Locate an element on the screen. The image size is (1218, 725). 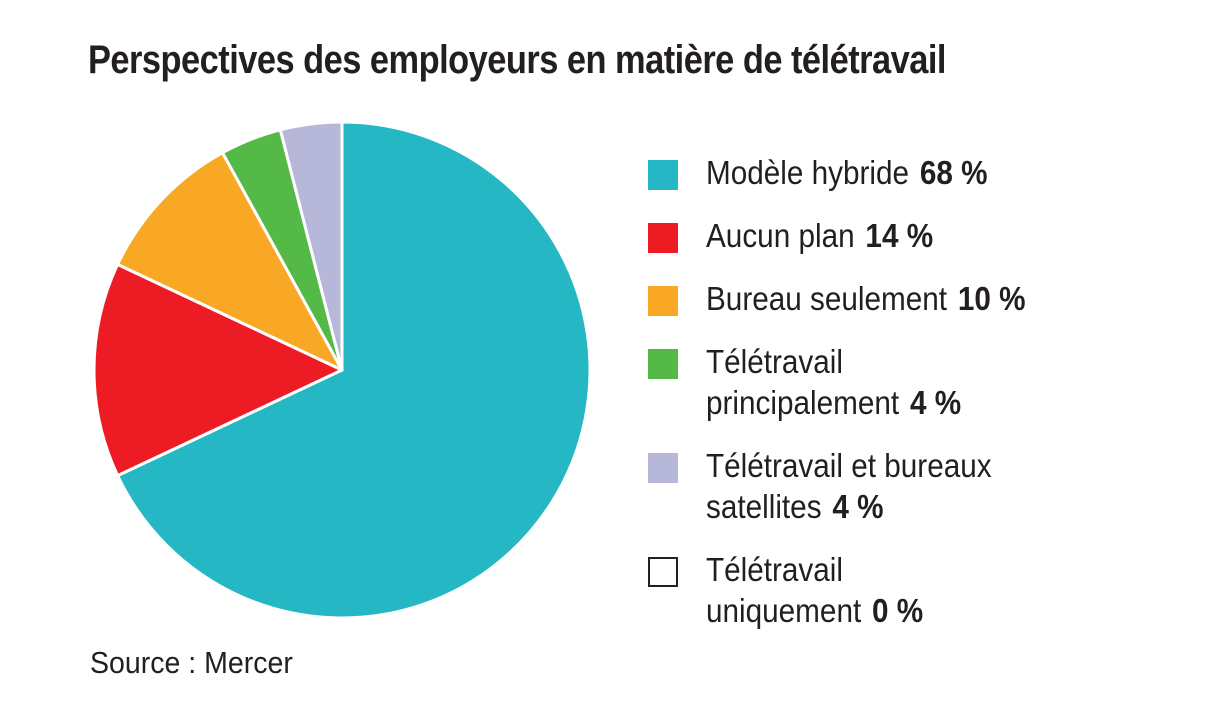
legend-value-0: 68 % is located at coordinates (953, 172).